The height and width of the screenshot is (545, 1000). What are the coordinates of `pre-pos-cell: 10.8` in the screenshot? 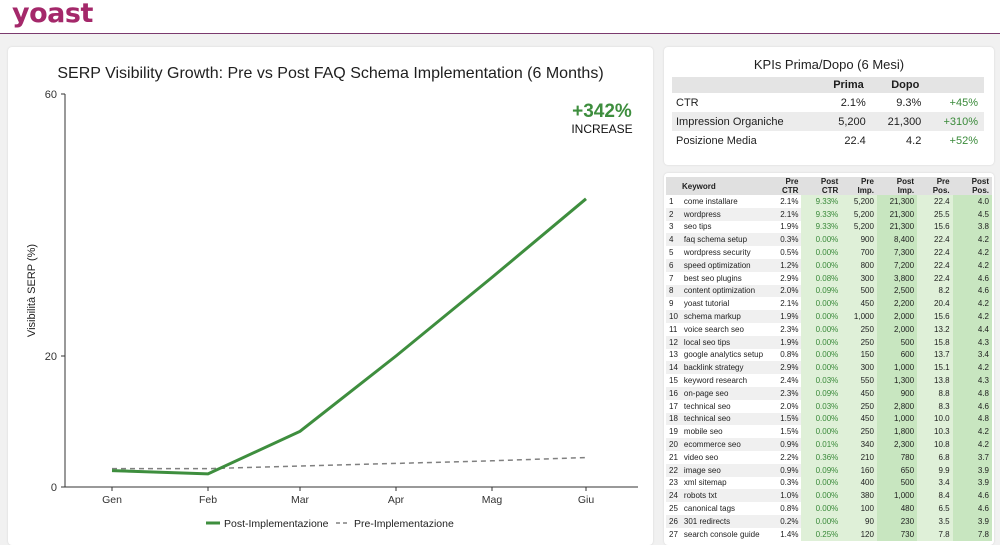 It's located at (935, 444).